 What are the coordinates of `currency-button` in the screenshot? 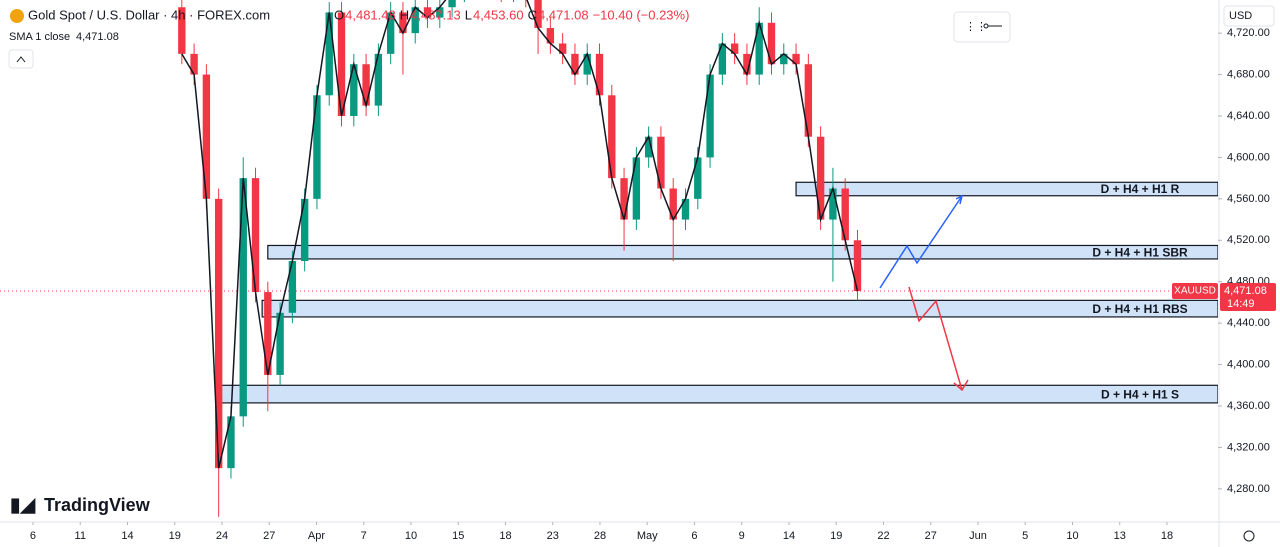 It's located at (1249, 16).